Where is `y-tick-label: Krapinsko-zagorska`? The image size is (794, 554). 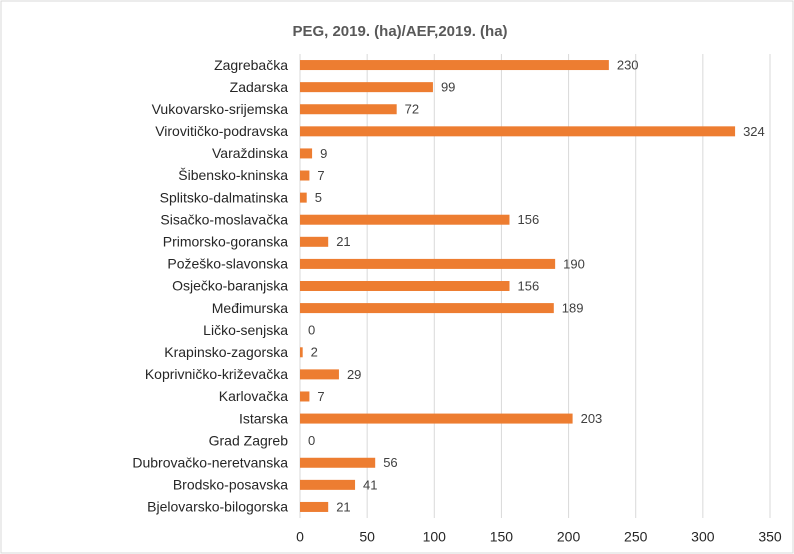
y-tick-label: Krapinsko-zagorska is located at coordinates (226, 352).